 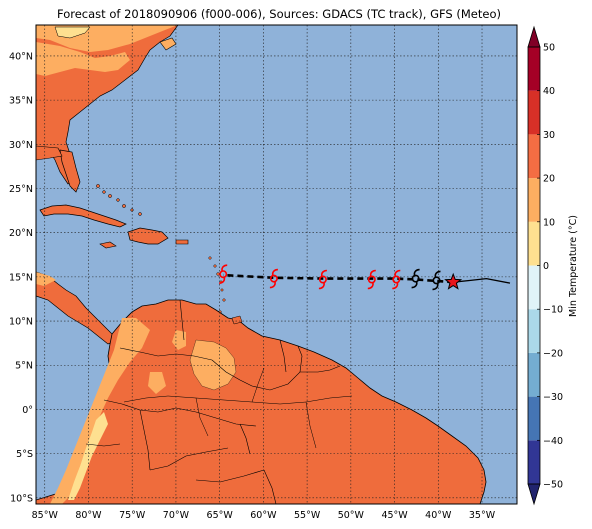 What do you see at coordinates (24, 454) in the screenshot?
I see `latitude-tick-label: 5°S` at bounding box center [24, 454].